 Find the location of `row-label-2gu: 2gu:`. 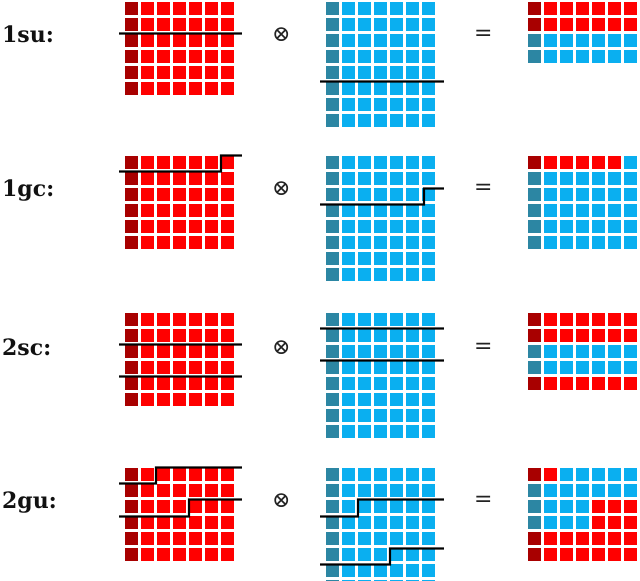

row-label-2gu: 2gu: is located at coordinates (29, 501).